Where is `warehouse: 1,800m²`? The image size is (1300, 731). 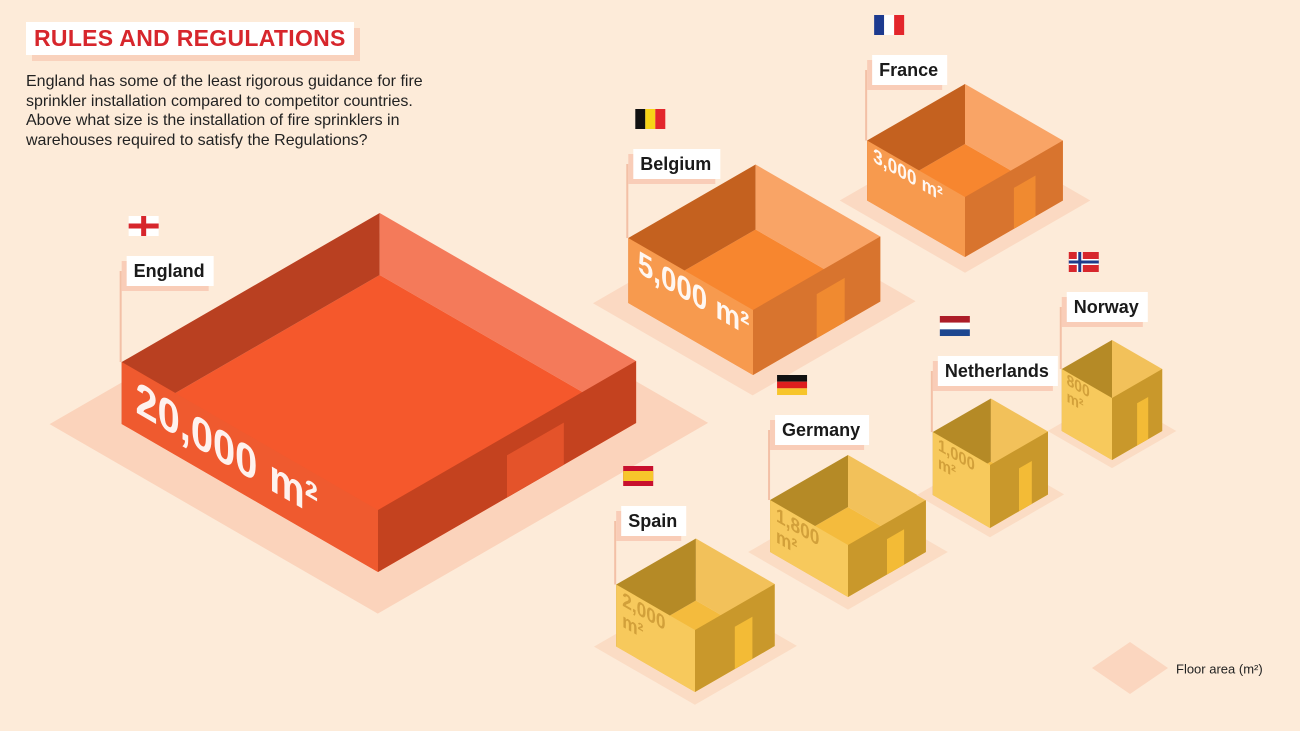
warehouse: 1,800m² is located at coordinates (848, 532).